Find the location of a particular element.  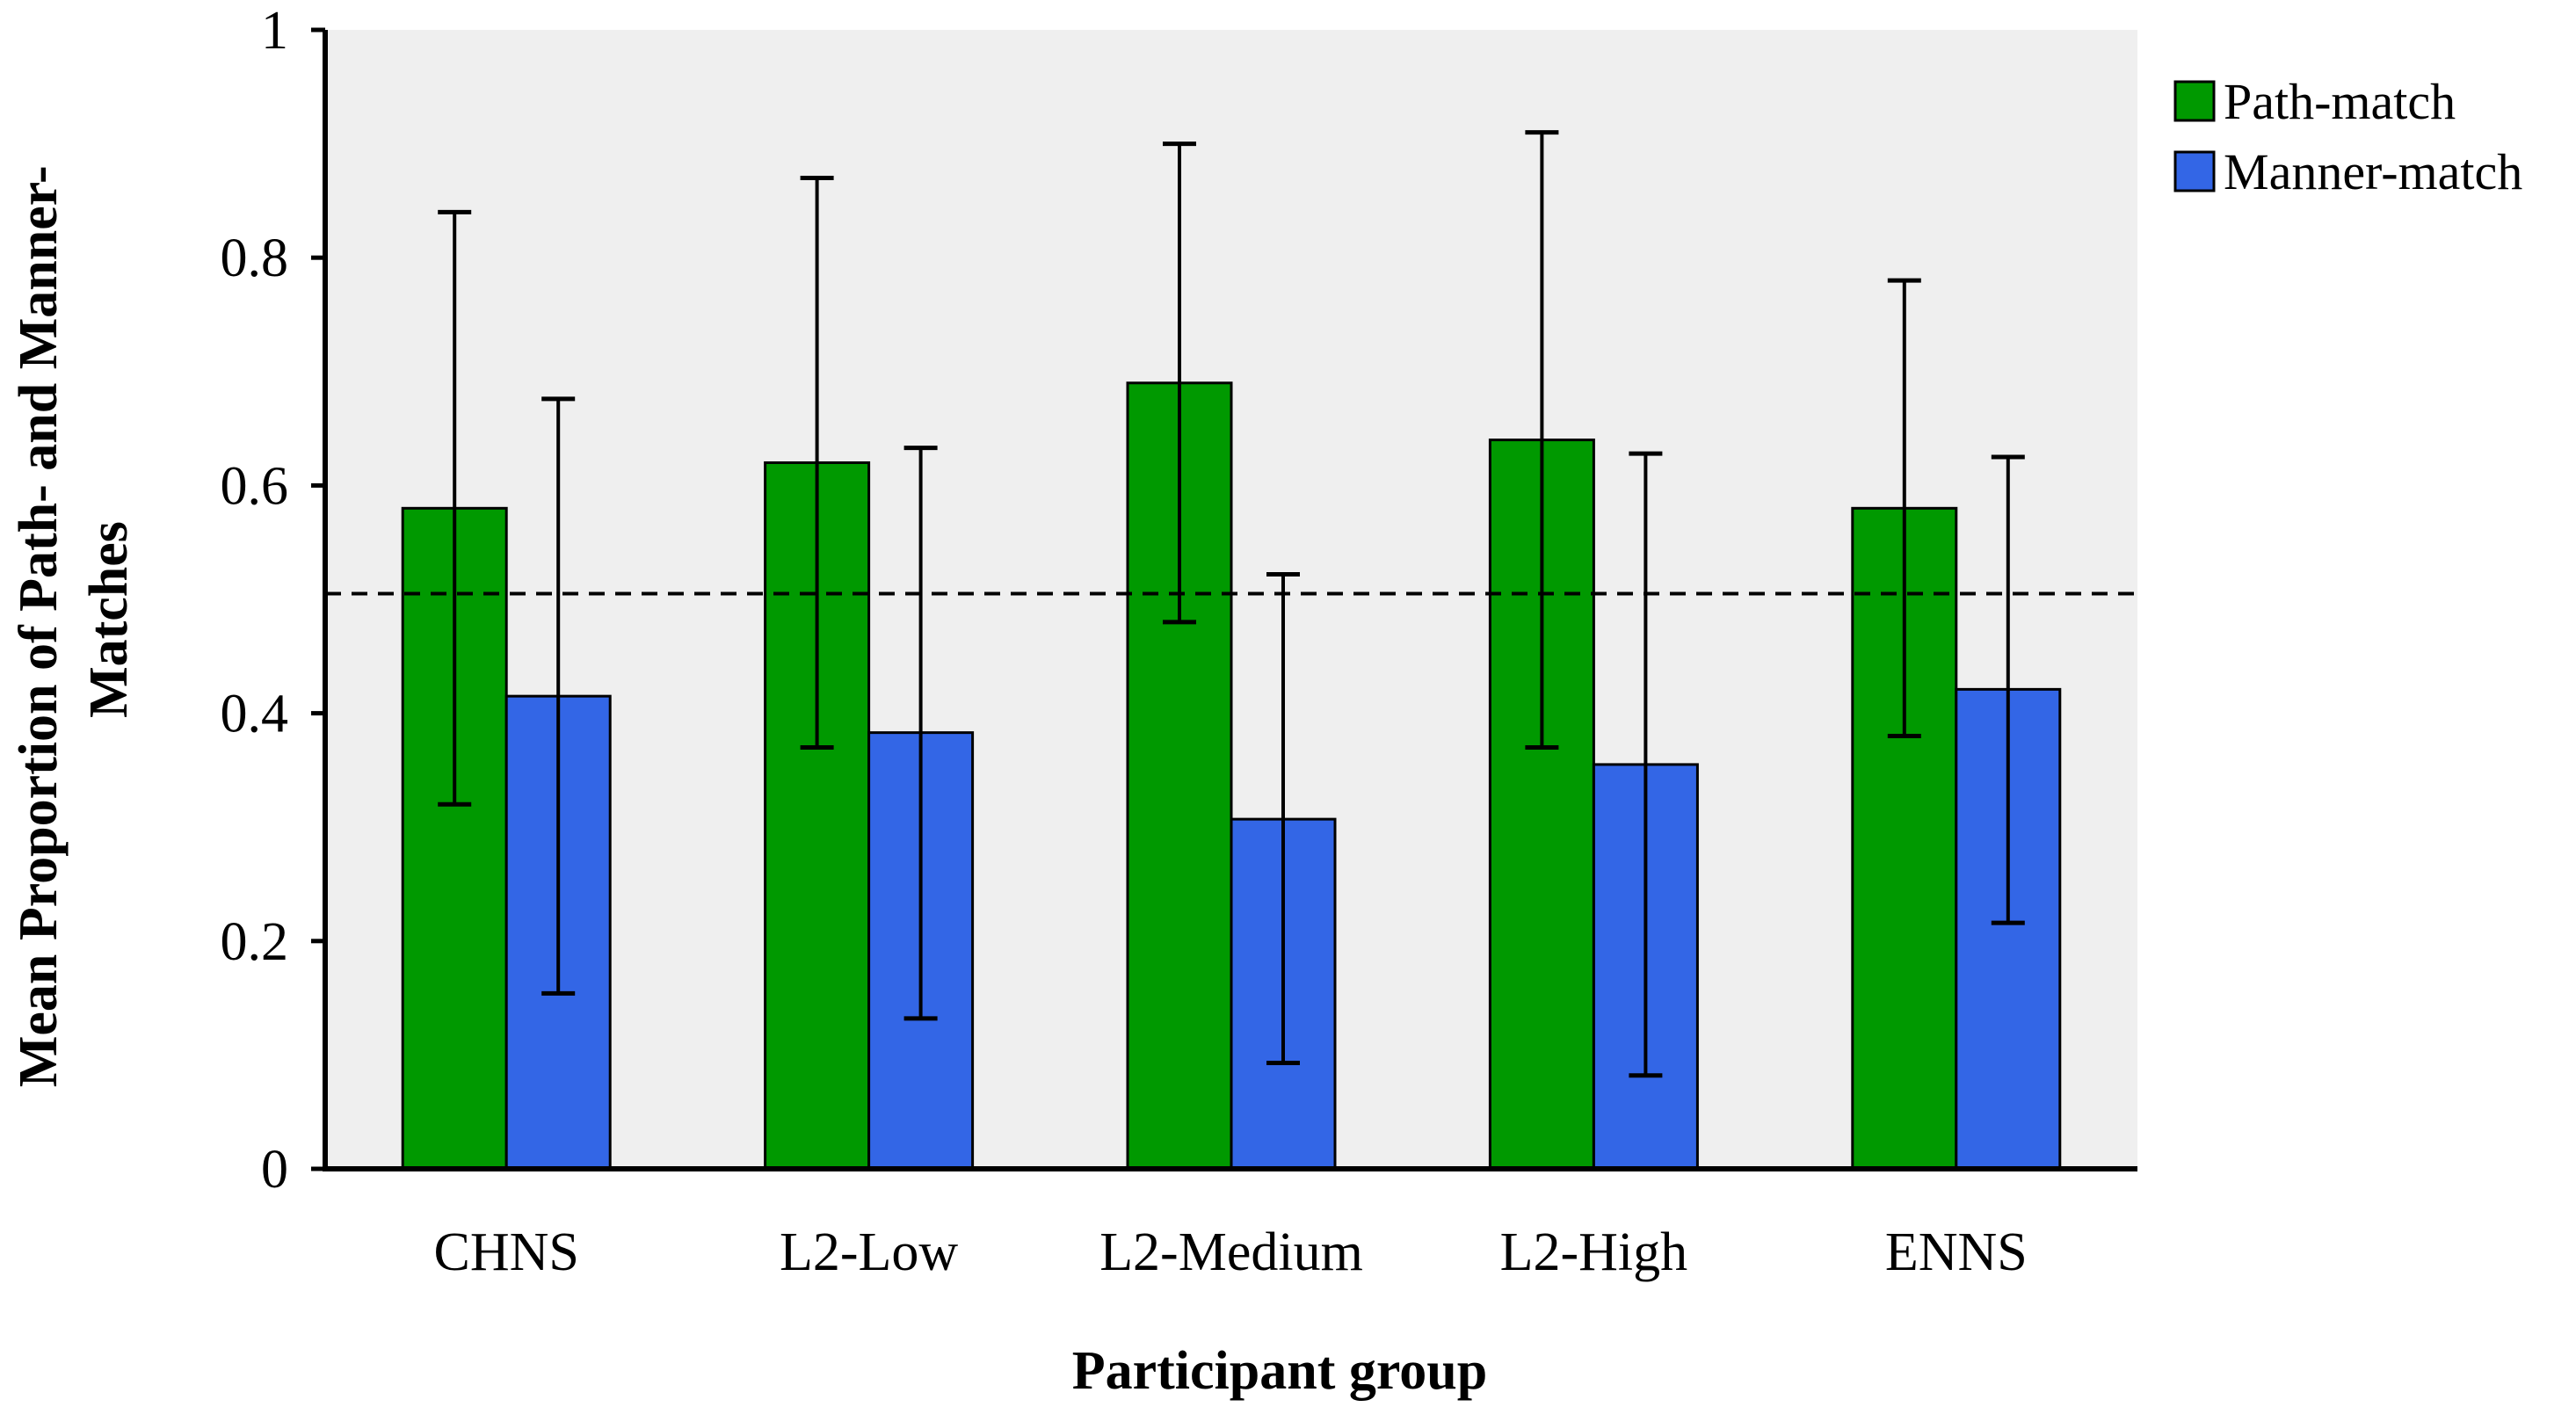

error-bar-manner-match-l2-medium is located at coordinates (1283, 818).